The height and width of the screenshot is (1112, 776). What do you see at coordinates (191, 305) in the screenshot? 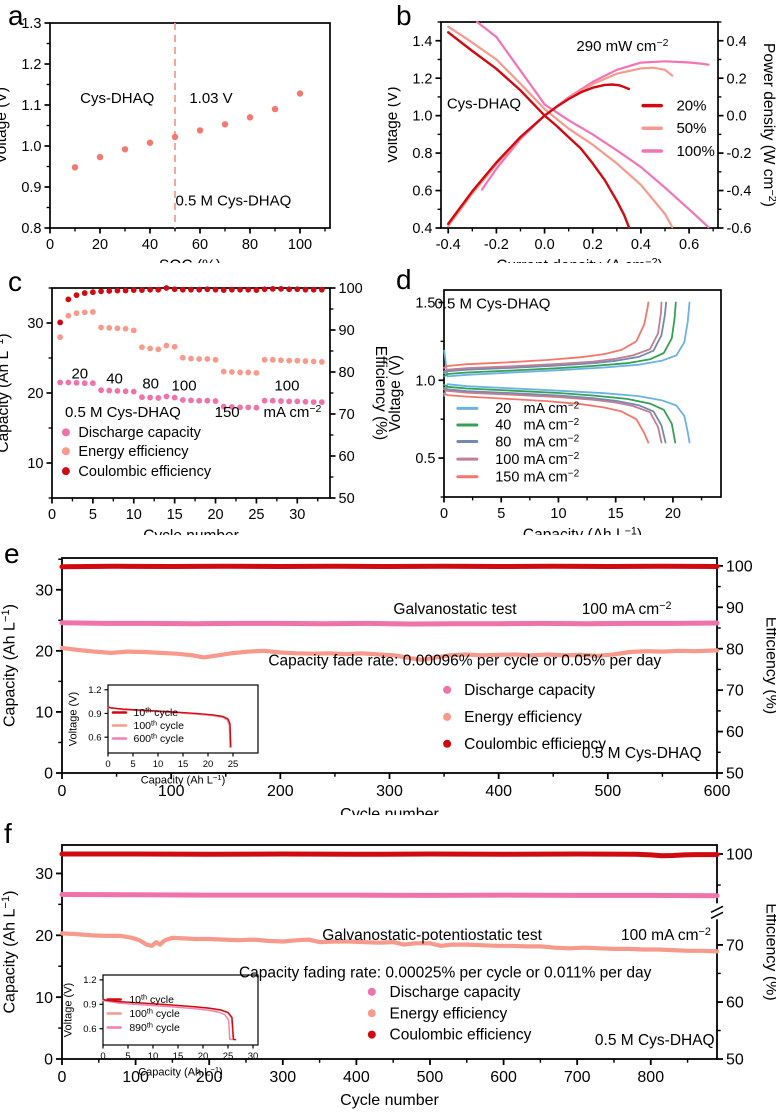
I see `series-coulombic-efficiency` at bounding box center [191, 305].